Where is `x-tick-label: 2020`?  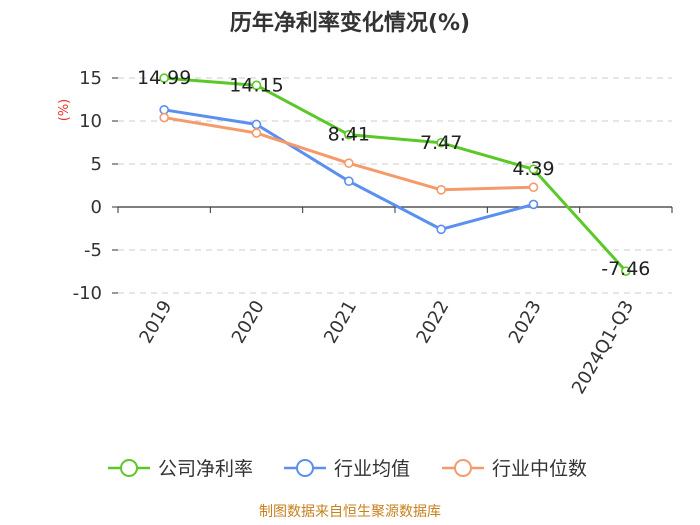
x-tick-label: 2020 is located at coordinates (248, 322).